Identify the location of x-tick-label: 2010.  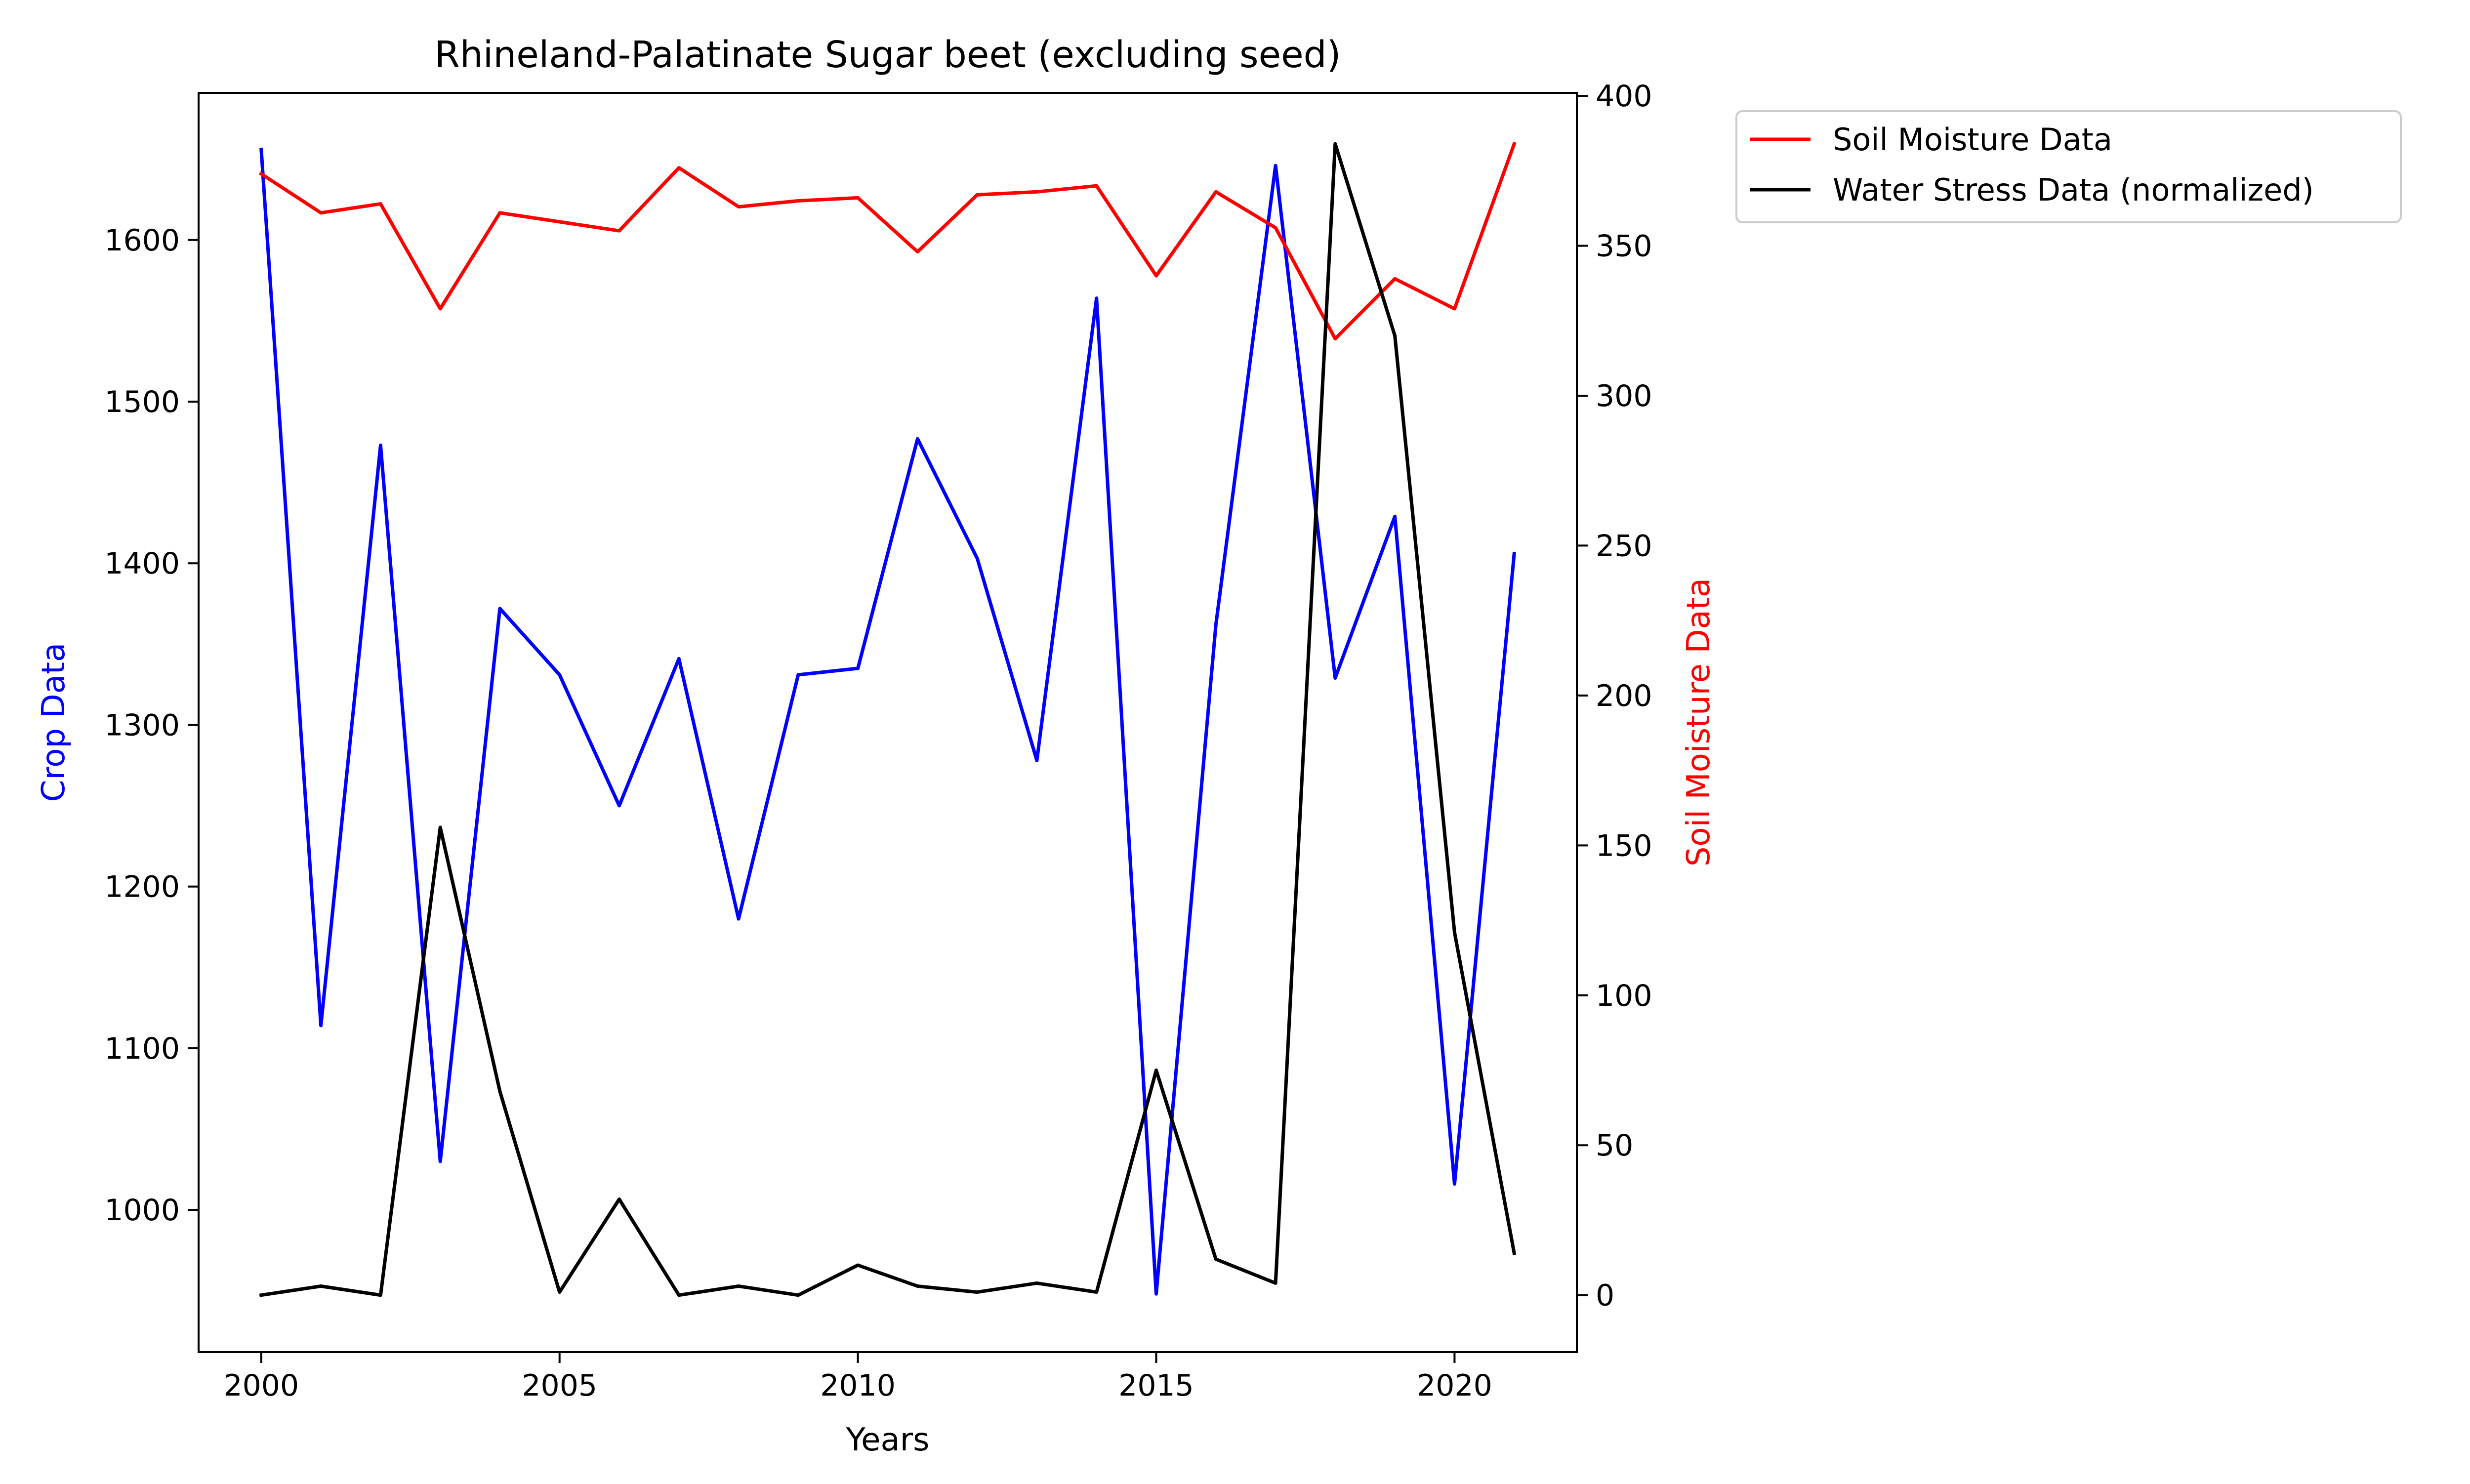
(858, 1385).